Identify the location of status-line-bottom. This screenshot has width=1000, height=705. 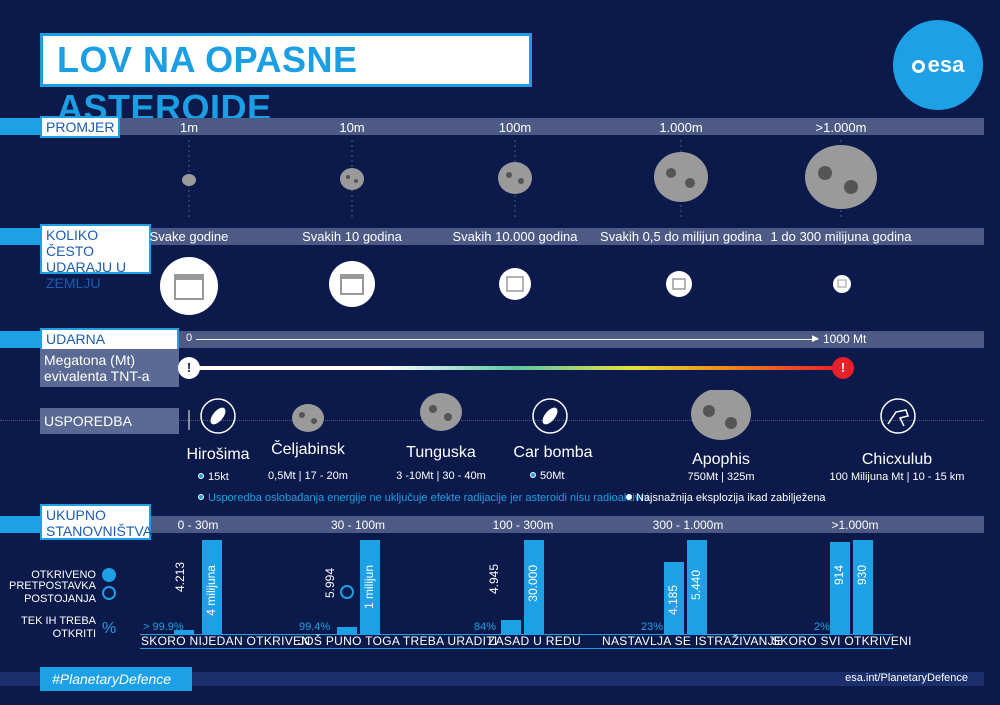
(516, 648).